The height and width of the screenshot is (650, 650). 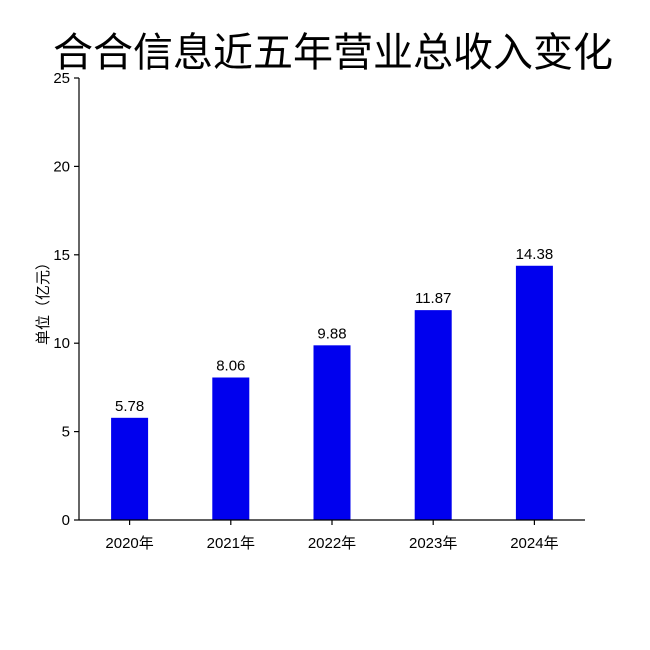 I want to click on data-label-0: 5.78, so click(x=129, y=406).